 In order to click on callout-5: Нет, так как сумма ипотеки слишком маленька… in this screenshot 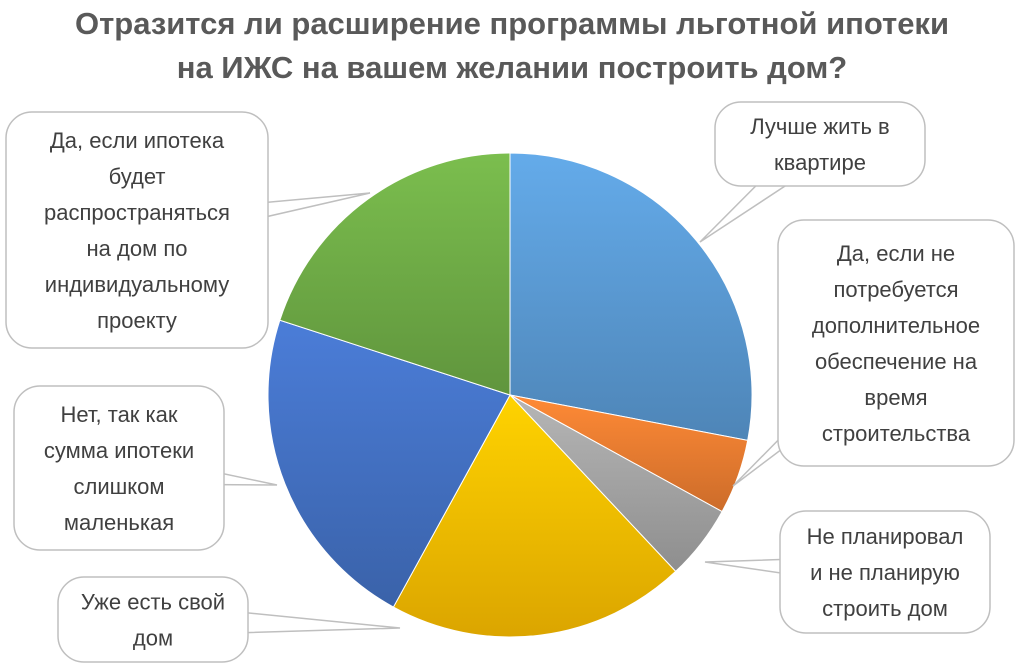, I will do `click(145, 468)`.